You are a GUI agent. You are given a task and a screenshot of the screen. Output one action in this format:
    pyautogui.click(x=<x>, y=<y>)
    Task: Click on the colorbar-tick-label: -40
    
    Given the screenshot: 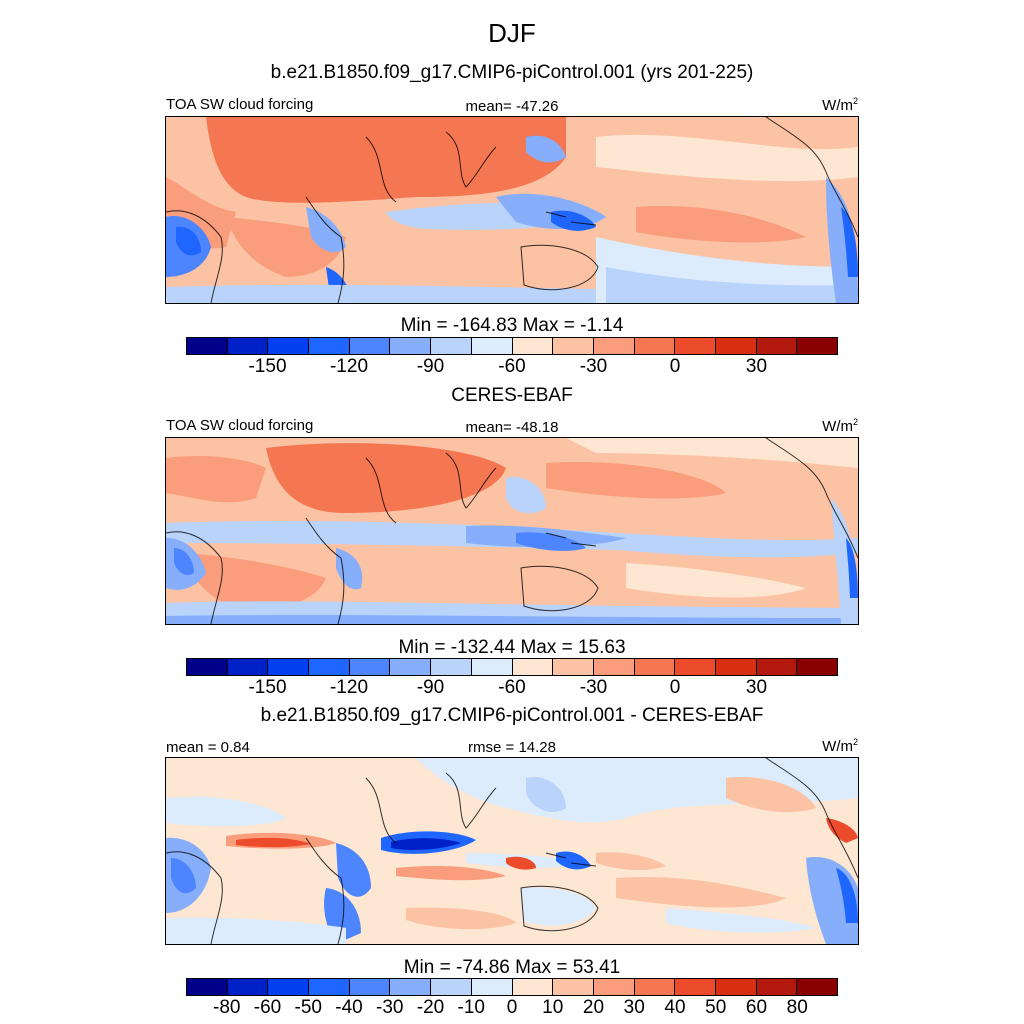 What is the action you would take?
    pyautogui.click(x=349, y=1007)
    